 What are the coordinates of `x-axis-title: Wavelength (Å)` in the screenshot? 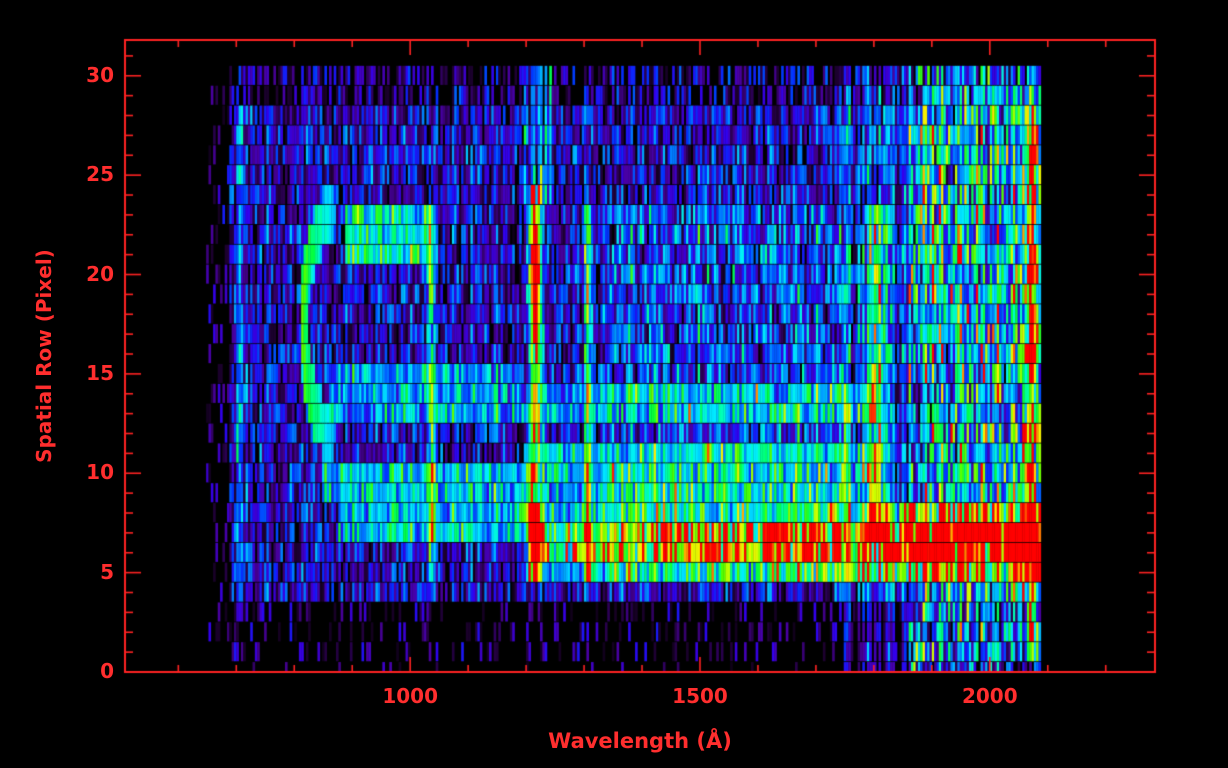 It's located at (640, 741).